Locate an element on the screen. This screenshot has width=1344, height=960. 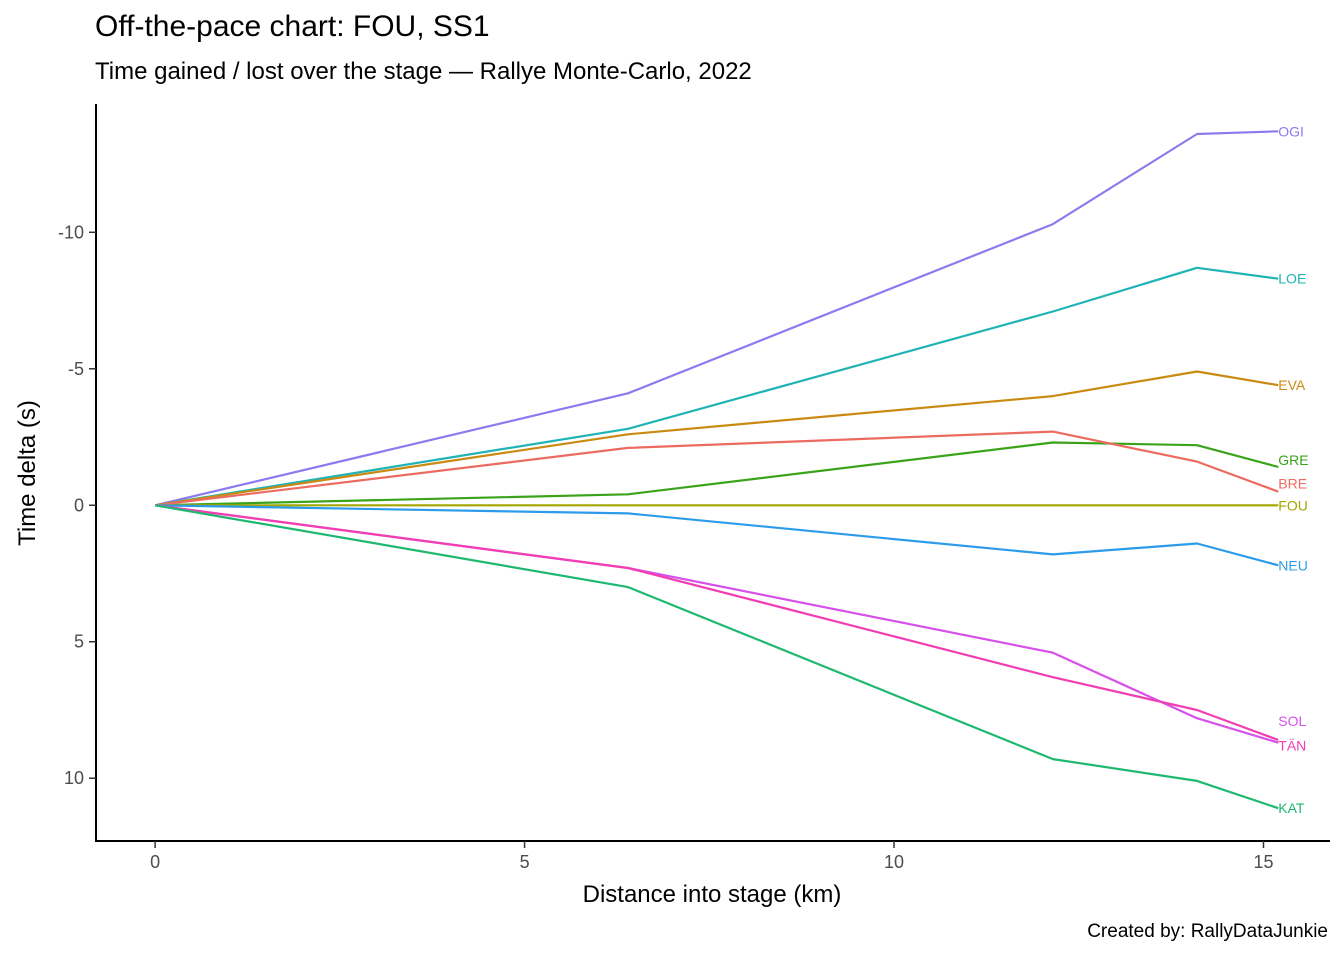
y-tick-label: 5 is located at coordinates (79, 642).